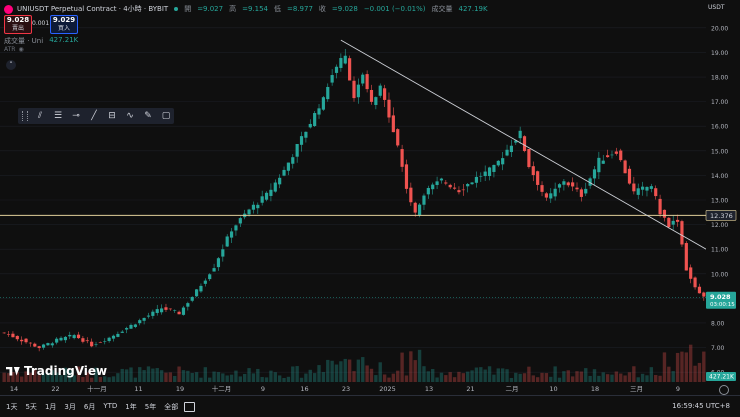 This screenshot has width=740, height=417. What do you see at coordinates (50, 406) in the screenshot?
I see `timeframe-2: 1月` at bounding box center [50, 406].